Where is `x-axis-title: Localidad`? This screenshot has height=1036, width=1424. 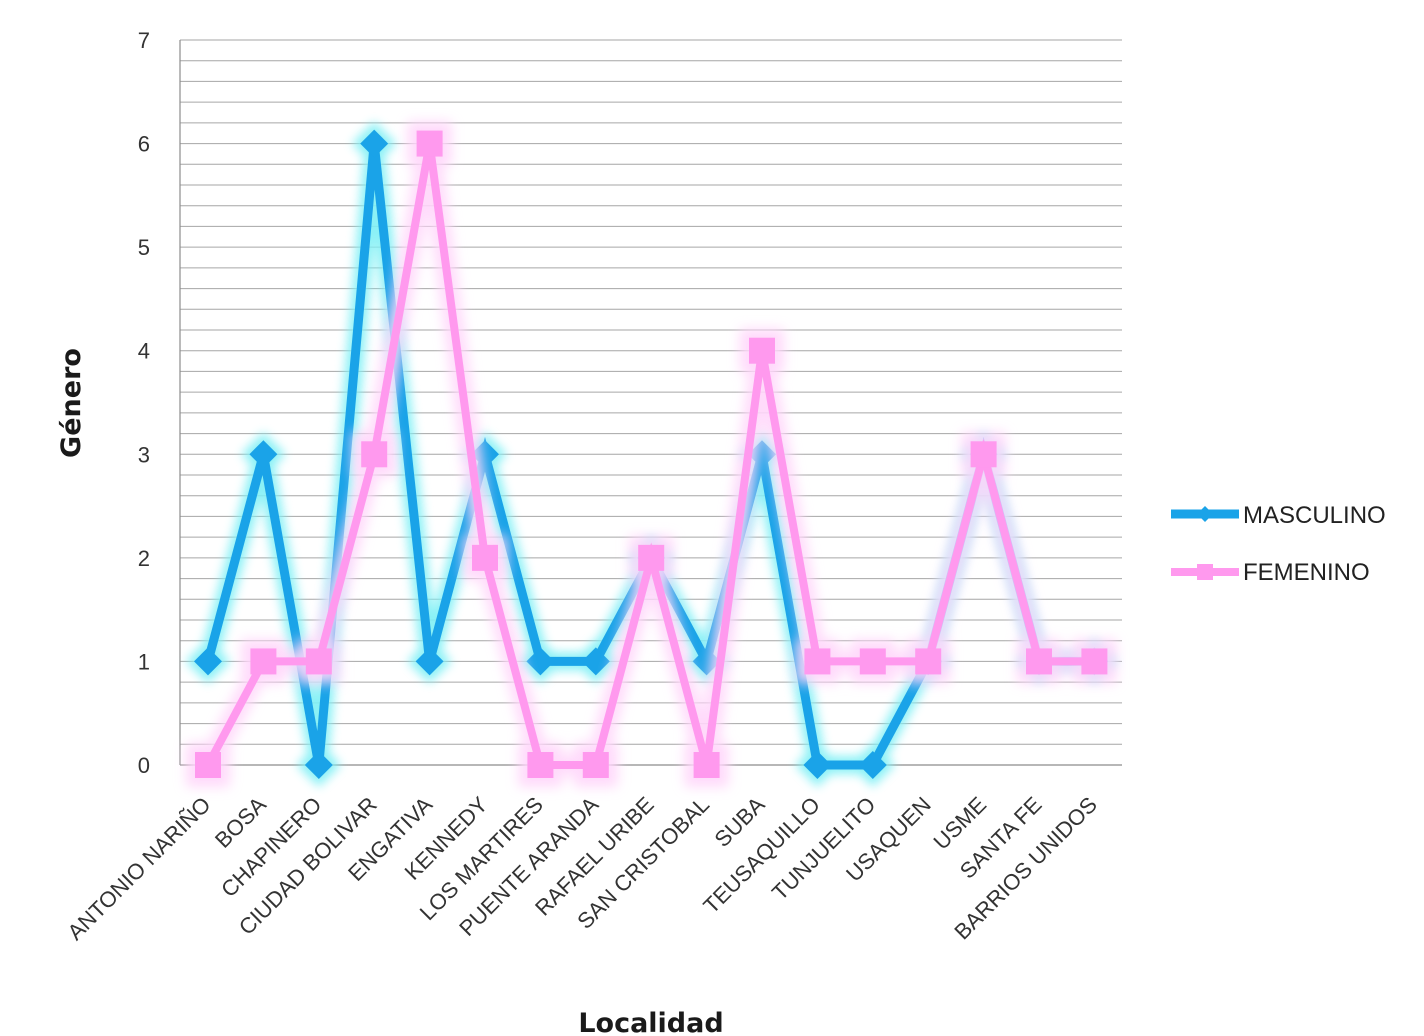 x-axis-title: Localidad is located at coordinates (650, 1022).